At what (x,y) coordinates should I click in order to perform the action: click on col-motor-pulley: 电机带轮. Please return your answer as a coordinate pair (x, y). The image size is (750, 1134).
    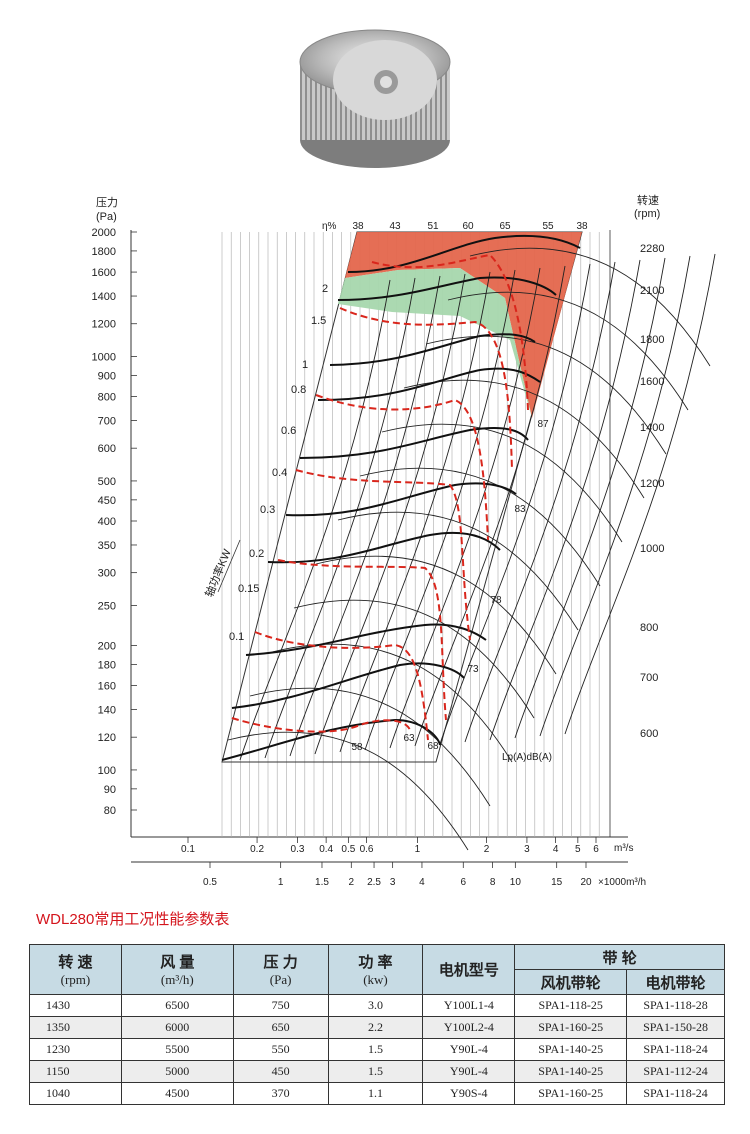
    Looking at the image, I should click on (675, 982).